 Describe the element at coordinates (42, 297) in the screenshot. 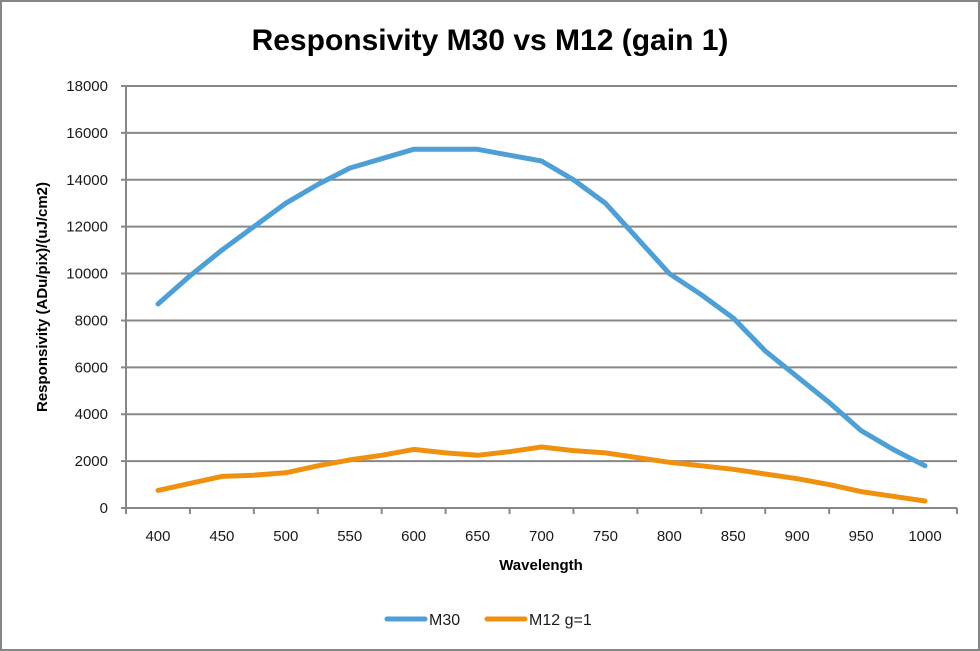

I see `y-axis-title: Responsivity (ADu/pix)/(uJ/cm2)` at that location.